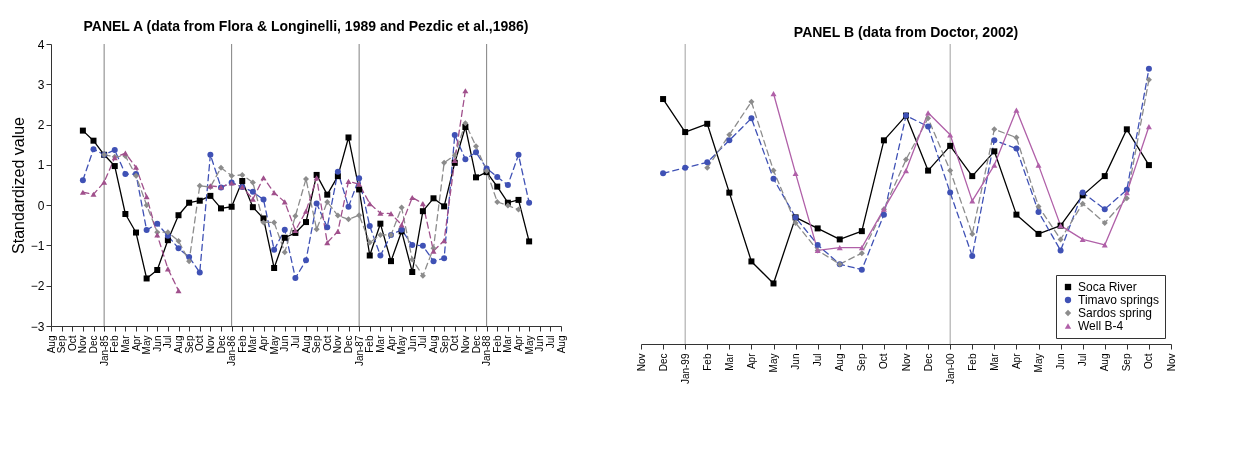 This screenshot has width=1244, height=463. I want to click on y-axis-title: Standardized value, so click(18, 185).